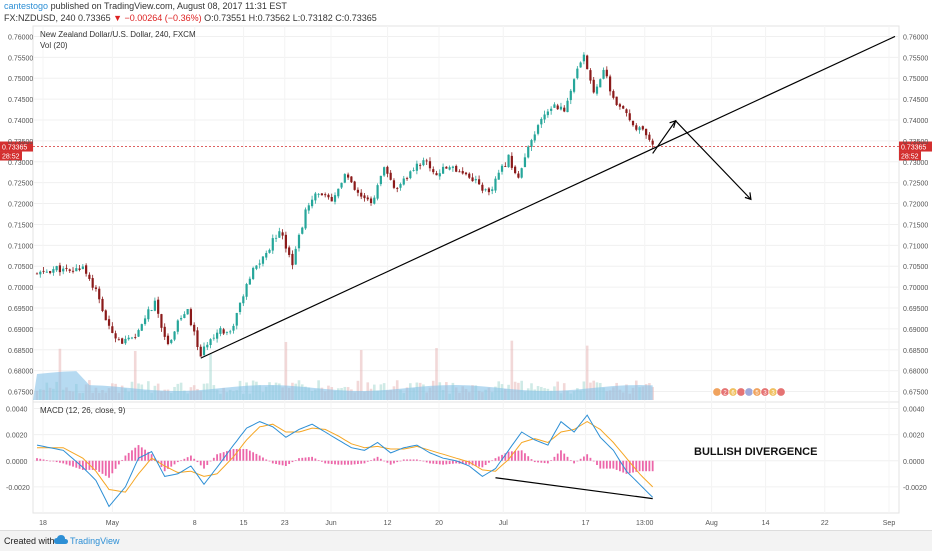 The height and width of the screenshot is (551, 932). I want to click on divergence-line, so click(574, 488).